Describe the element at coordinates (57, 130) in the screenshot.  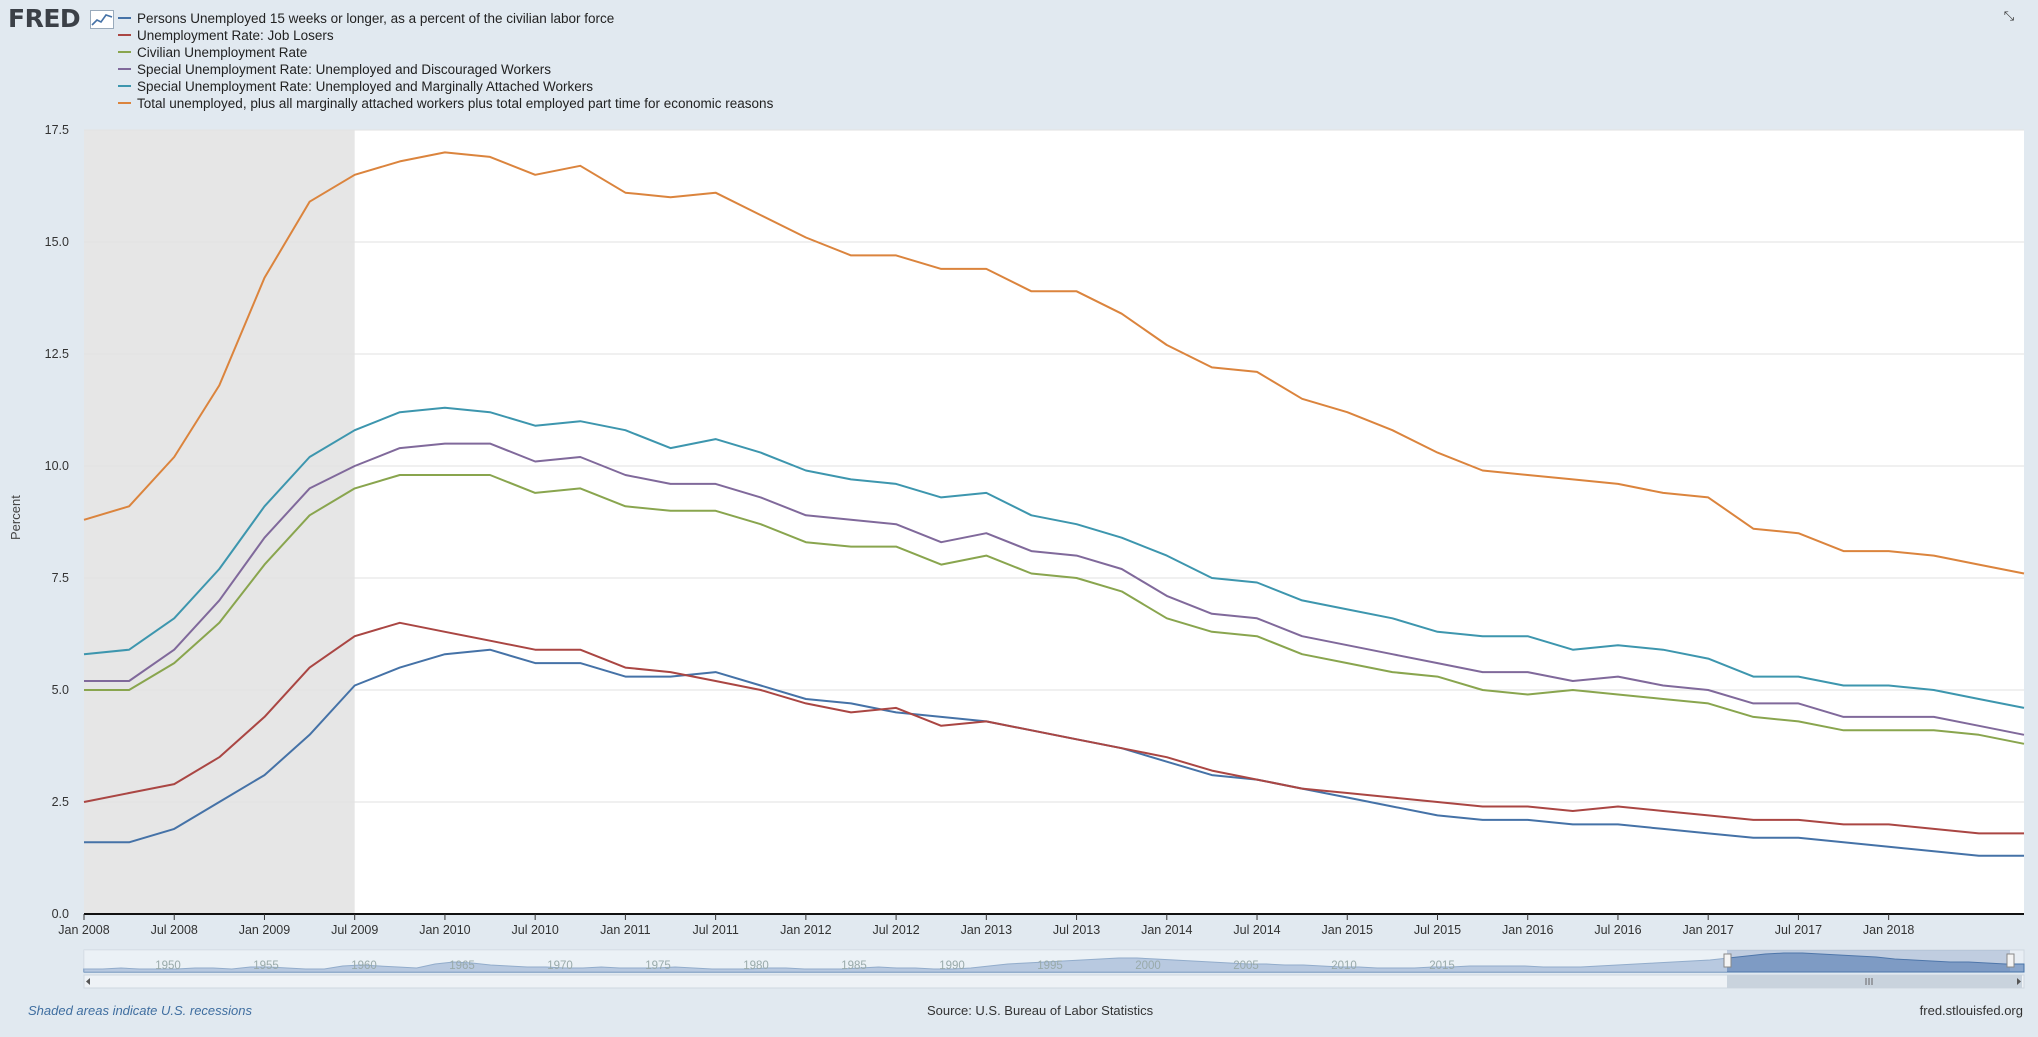
I see `y-tick-label: 17.5` at that location.